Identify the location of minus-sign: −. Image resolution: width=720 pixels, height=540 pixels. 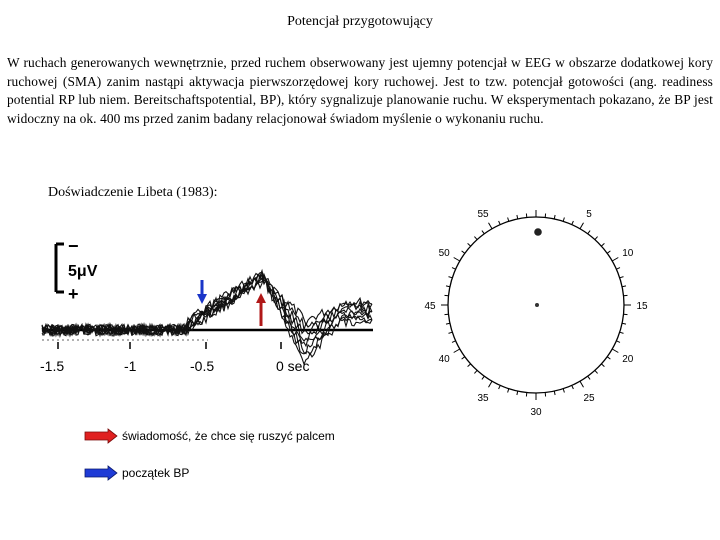
(73, 246).